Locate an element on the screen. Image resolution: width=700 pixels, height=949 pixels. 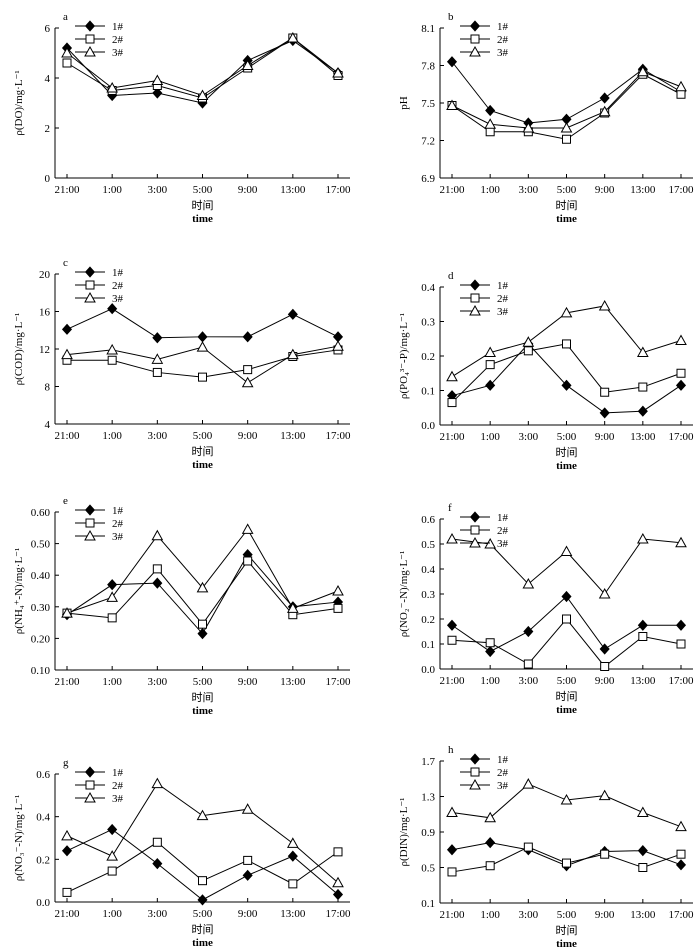
y-tick-label: 12 is located at coordinates (44, 350).